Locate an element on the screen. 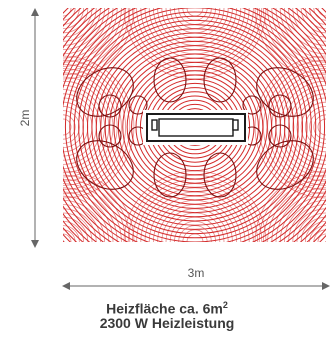 This screenshot has width=334, height=338. heating-power-caption: 2300 W Heizleistung is located at coordinates (167, 323).